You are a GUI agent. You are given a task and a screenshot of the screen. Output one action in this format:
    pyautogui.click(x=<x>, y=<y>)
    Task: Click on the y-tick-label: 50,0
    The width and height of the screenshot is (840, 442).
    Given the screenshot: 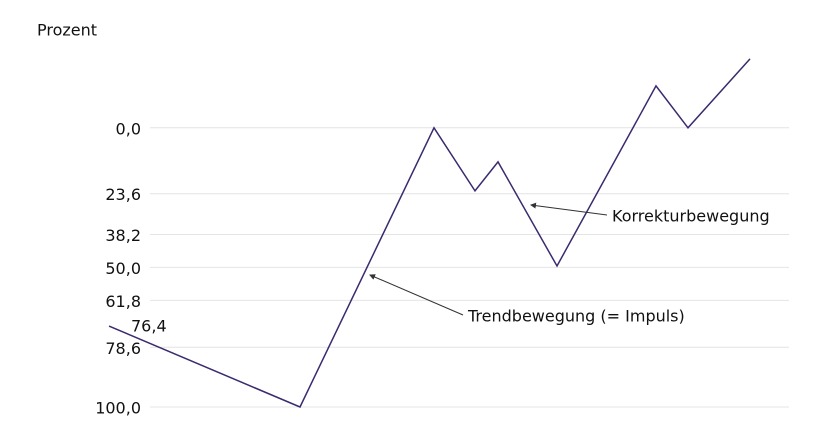 What is the action you would take?
    pyautogui.click(x=123, y=268)
    